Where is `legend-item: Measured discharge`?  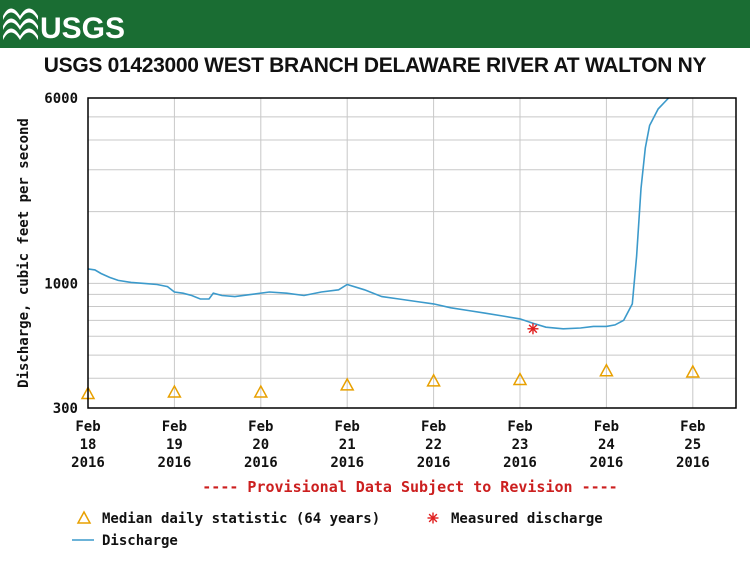 legend-item: Measured discharge is located at coordinates (515, 519).